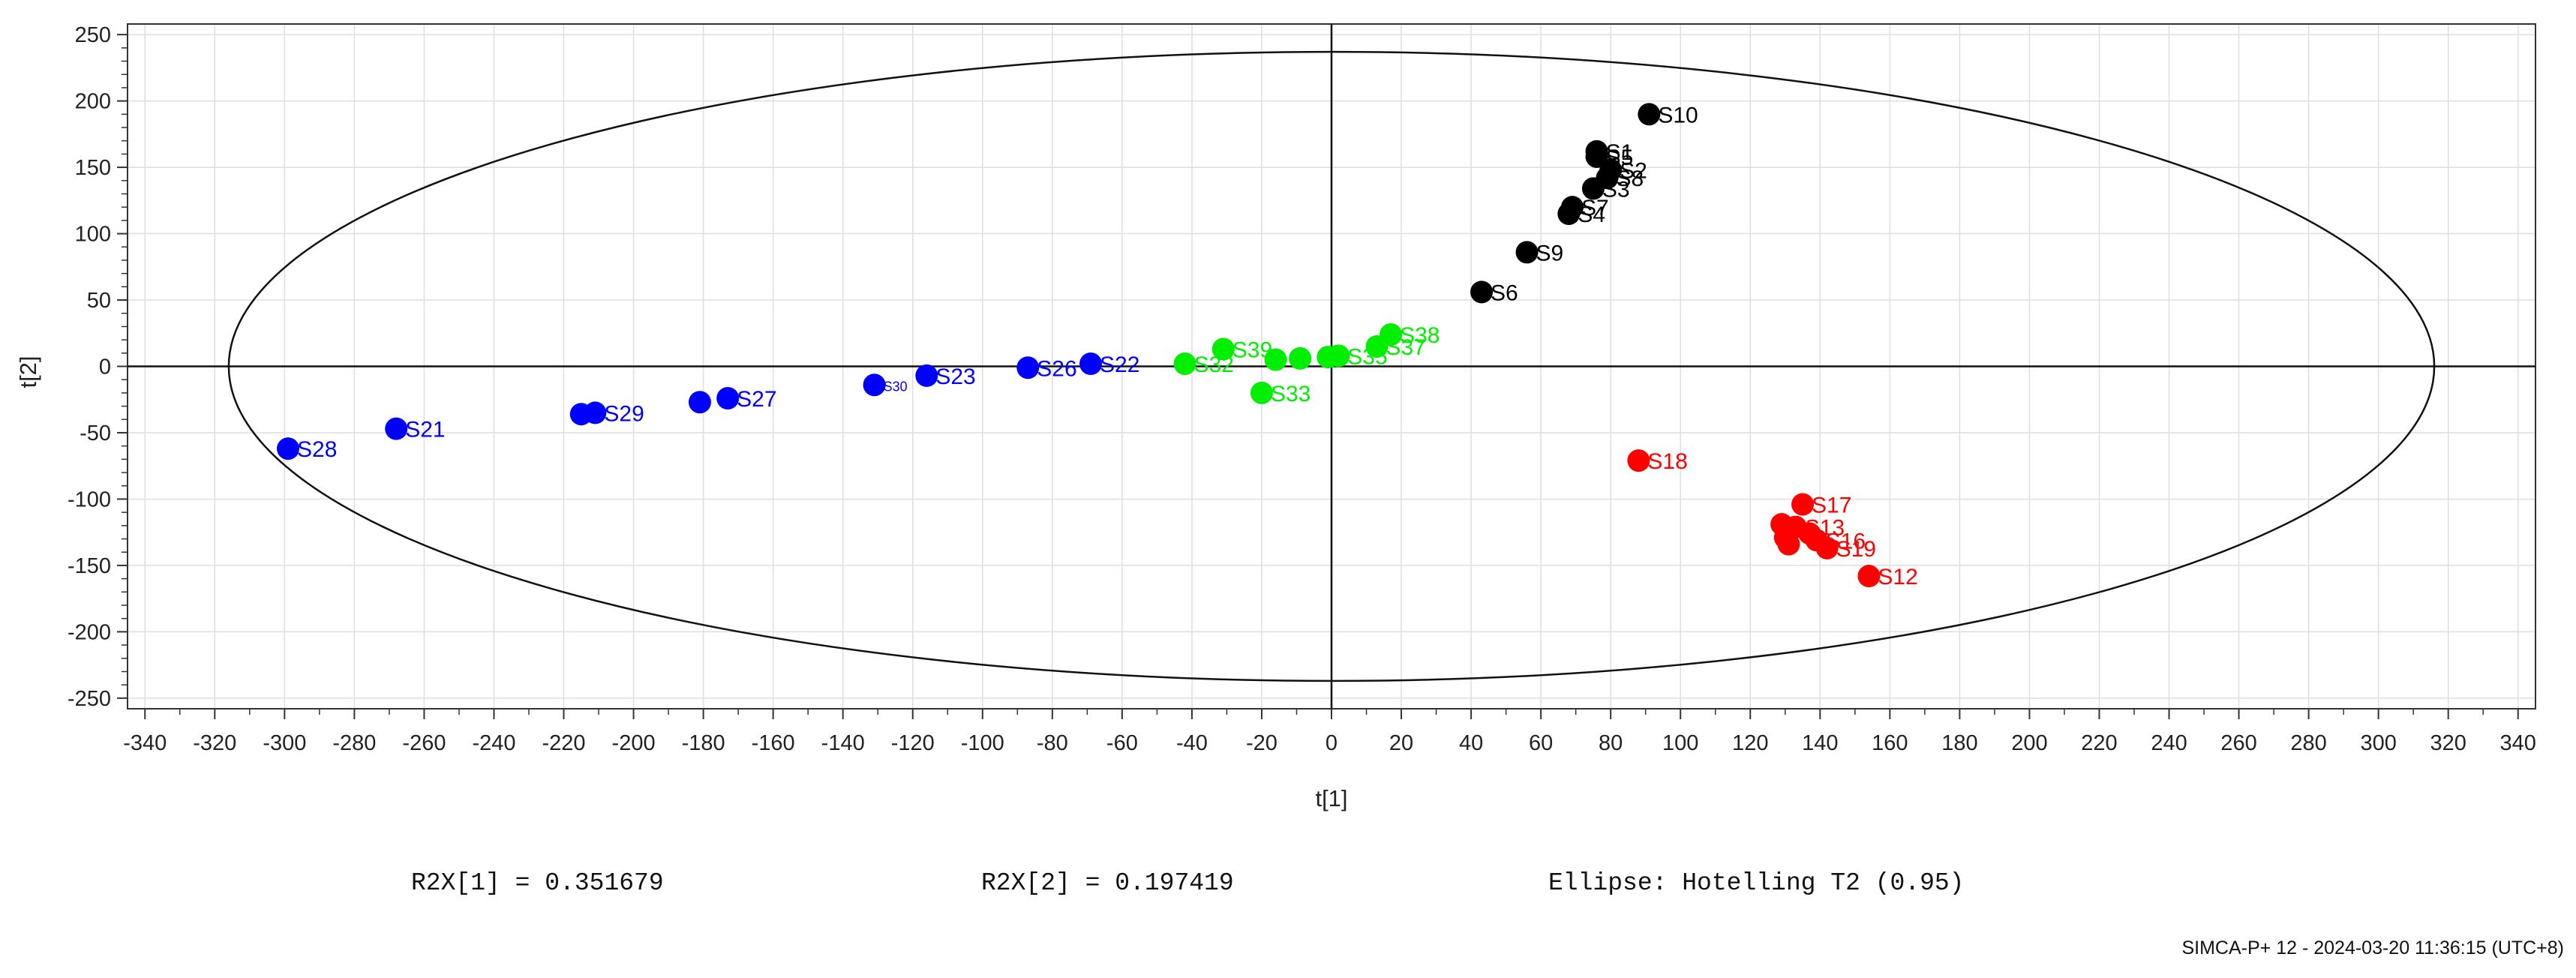 The height and width of the screenshot is (978, 2576). What do you see at coordinates (1056, 368) in the screenshot?
I see `point-label: S26` at bounding box center [1056, 368].